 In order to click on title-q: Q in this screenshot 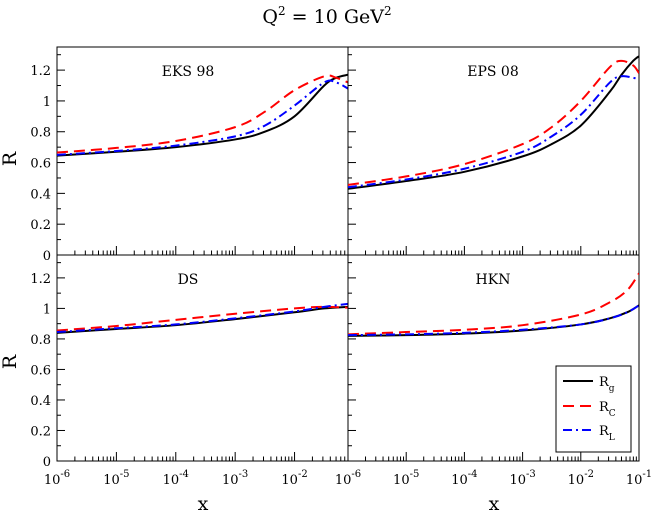, I will do `click(270, 17)`.